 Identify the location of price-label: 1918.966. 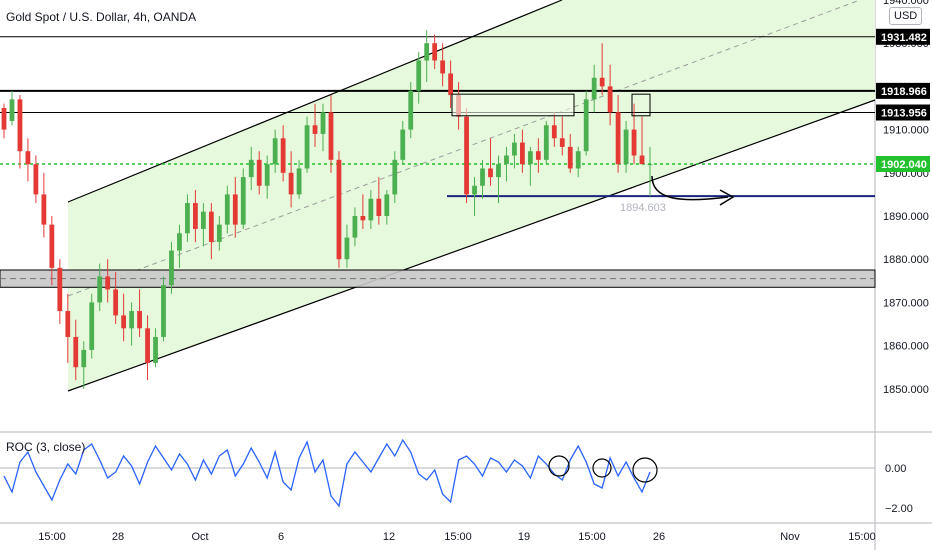
(903, 90).